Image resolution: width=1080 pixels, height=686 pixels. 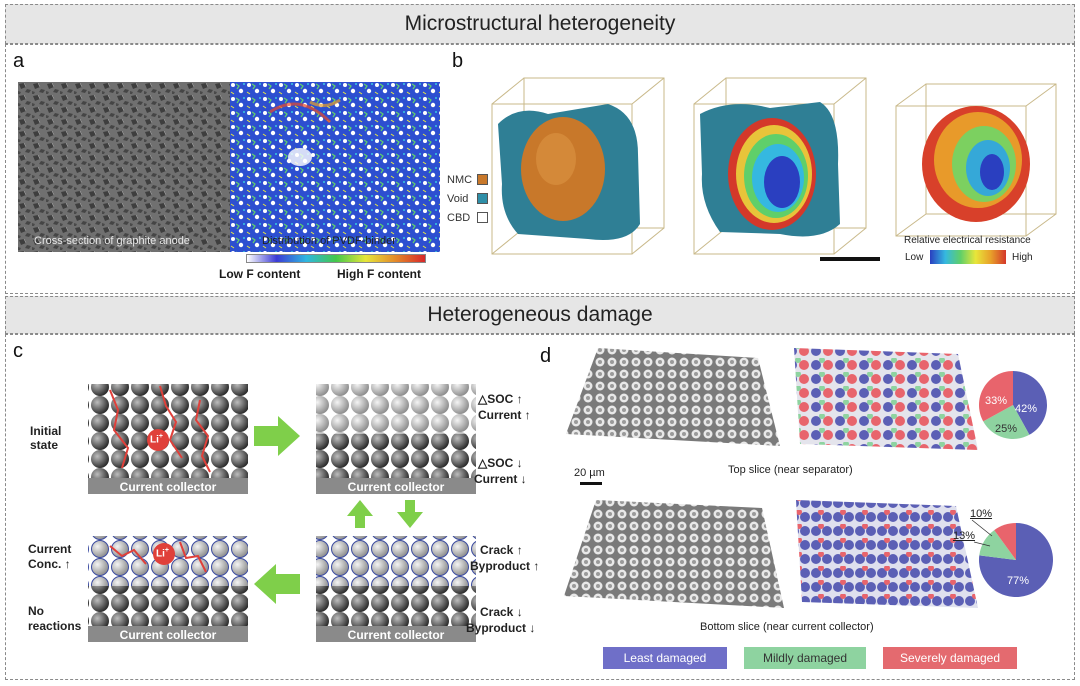 I want to click on panel-a-right-caption: Distribution of PVDF-binder, so click(x=329, y=241).